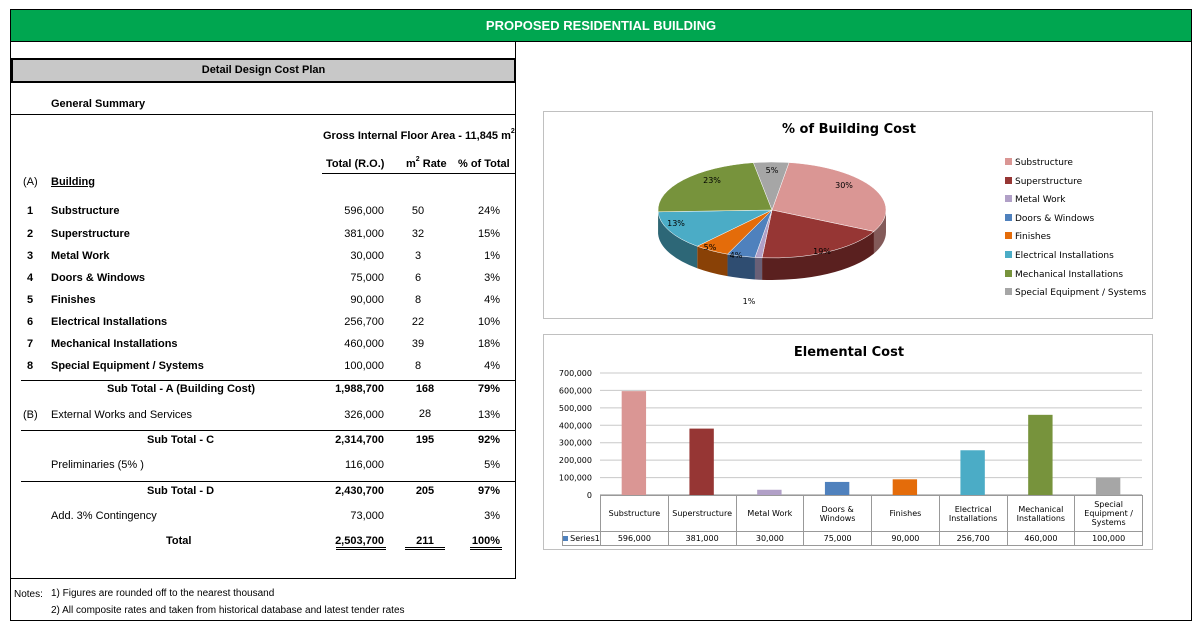 This screenshot has height=628, width=1200. I want to click on legend-item: Substructure, so click(1039, 163).